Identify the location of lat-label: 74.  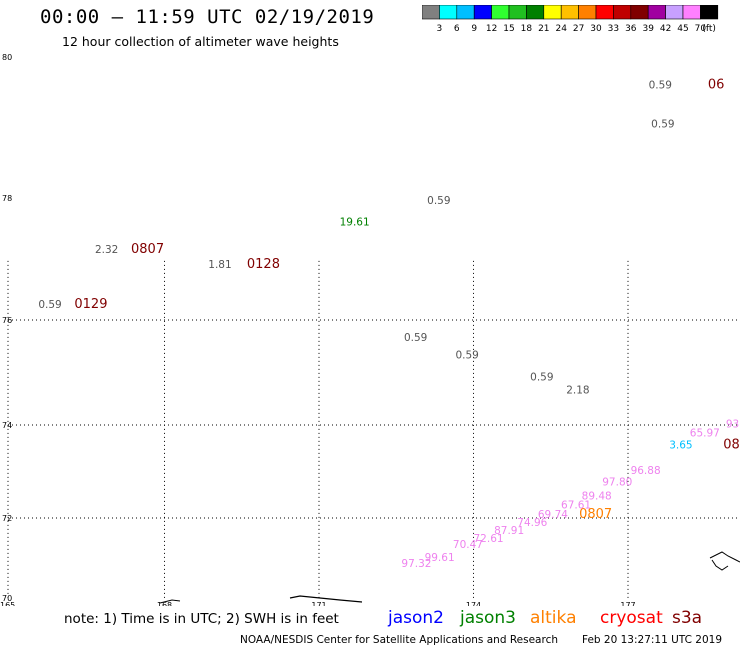
(7, 425).